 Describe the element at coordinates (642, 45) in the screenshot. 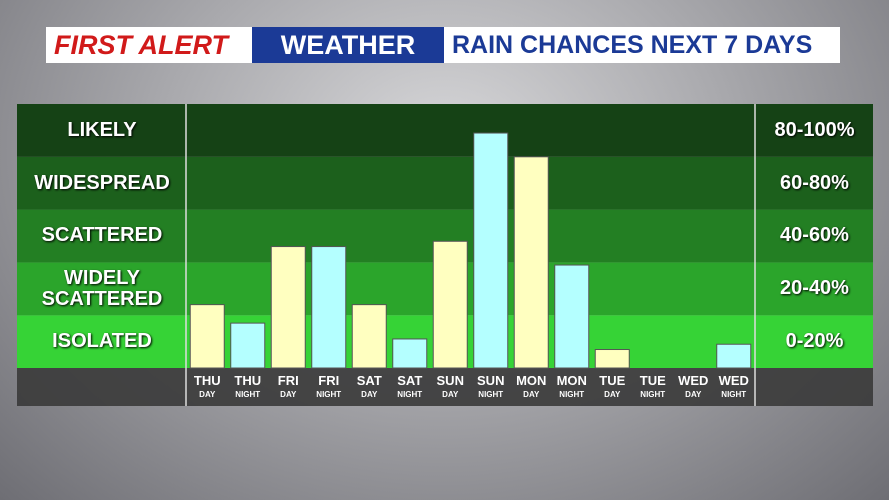

I see `title: RAIN CHANCES NEXT 7 DAYS` at that location.